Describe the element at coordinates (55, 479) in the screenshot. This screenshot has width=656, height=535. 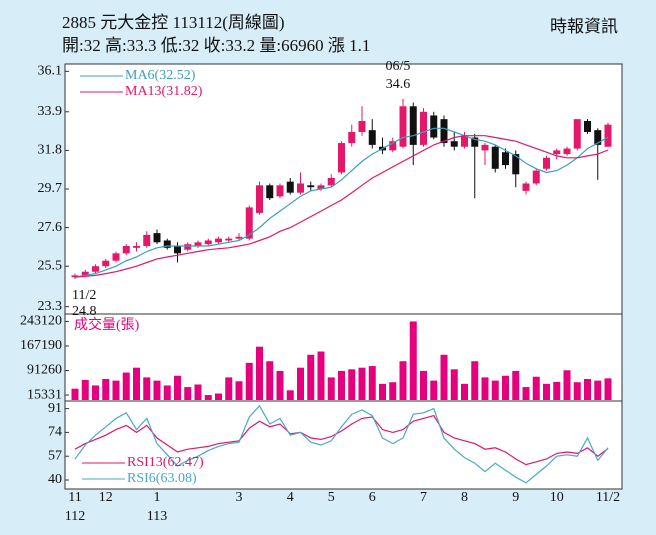
I see `y-tick-label: 40` at that location.